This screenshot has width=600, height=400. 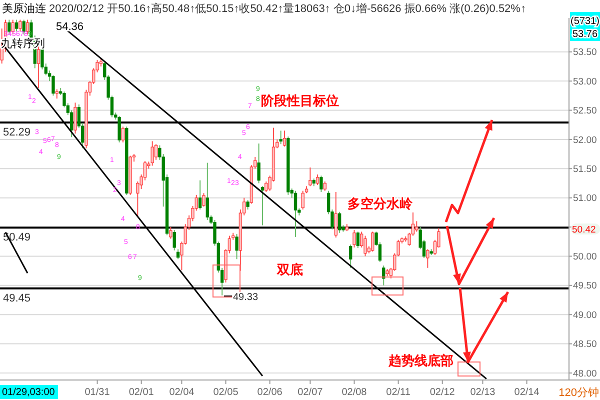 I want to click on annotation: 双底, so click(x=289, y=269).